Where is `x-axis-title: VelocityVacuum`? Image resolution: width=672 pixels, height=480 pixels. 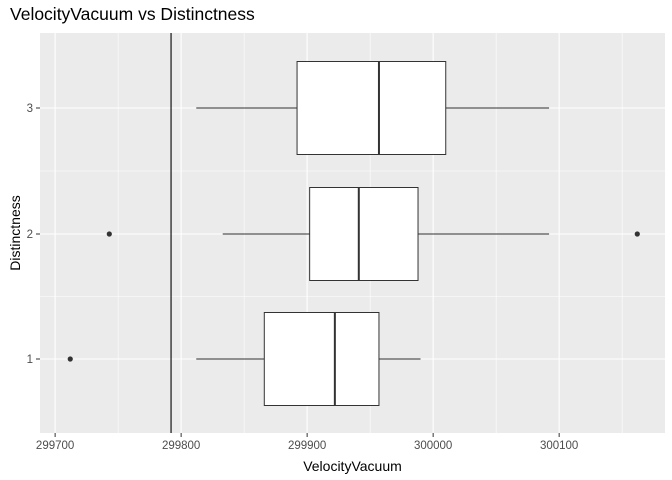
x-axis-title: VelocityVacuum is located at coordinates (352, 466).